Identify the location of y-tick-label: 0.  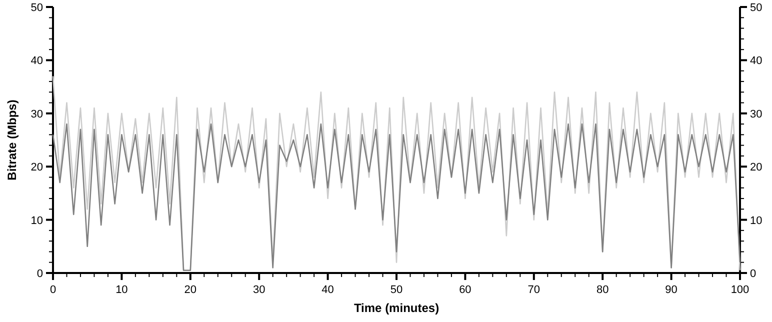
(39, 274).